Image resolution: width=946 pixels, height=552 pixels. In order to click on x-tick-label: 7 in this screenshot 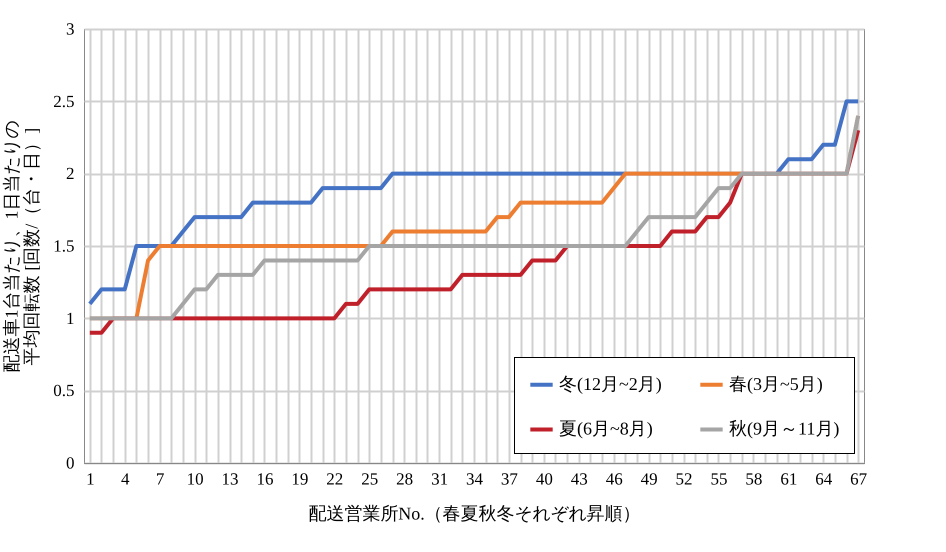, I will do `click(160, 479)`.